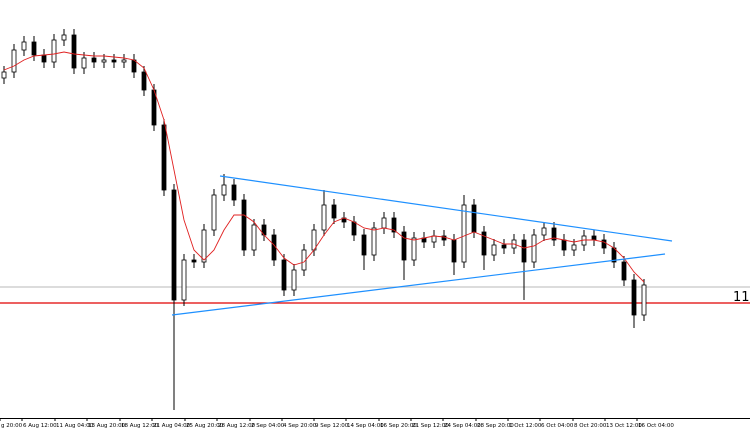 The height and width of the screenshot is (430, 750). I want to click on x-tick-label: 9 Sep 12:00, so click(332, 426).